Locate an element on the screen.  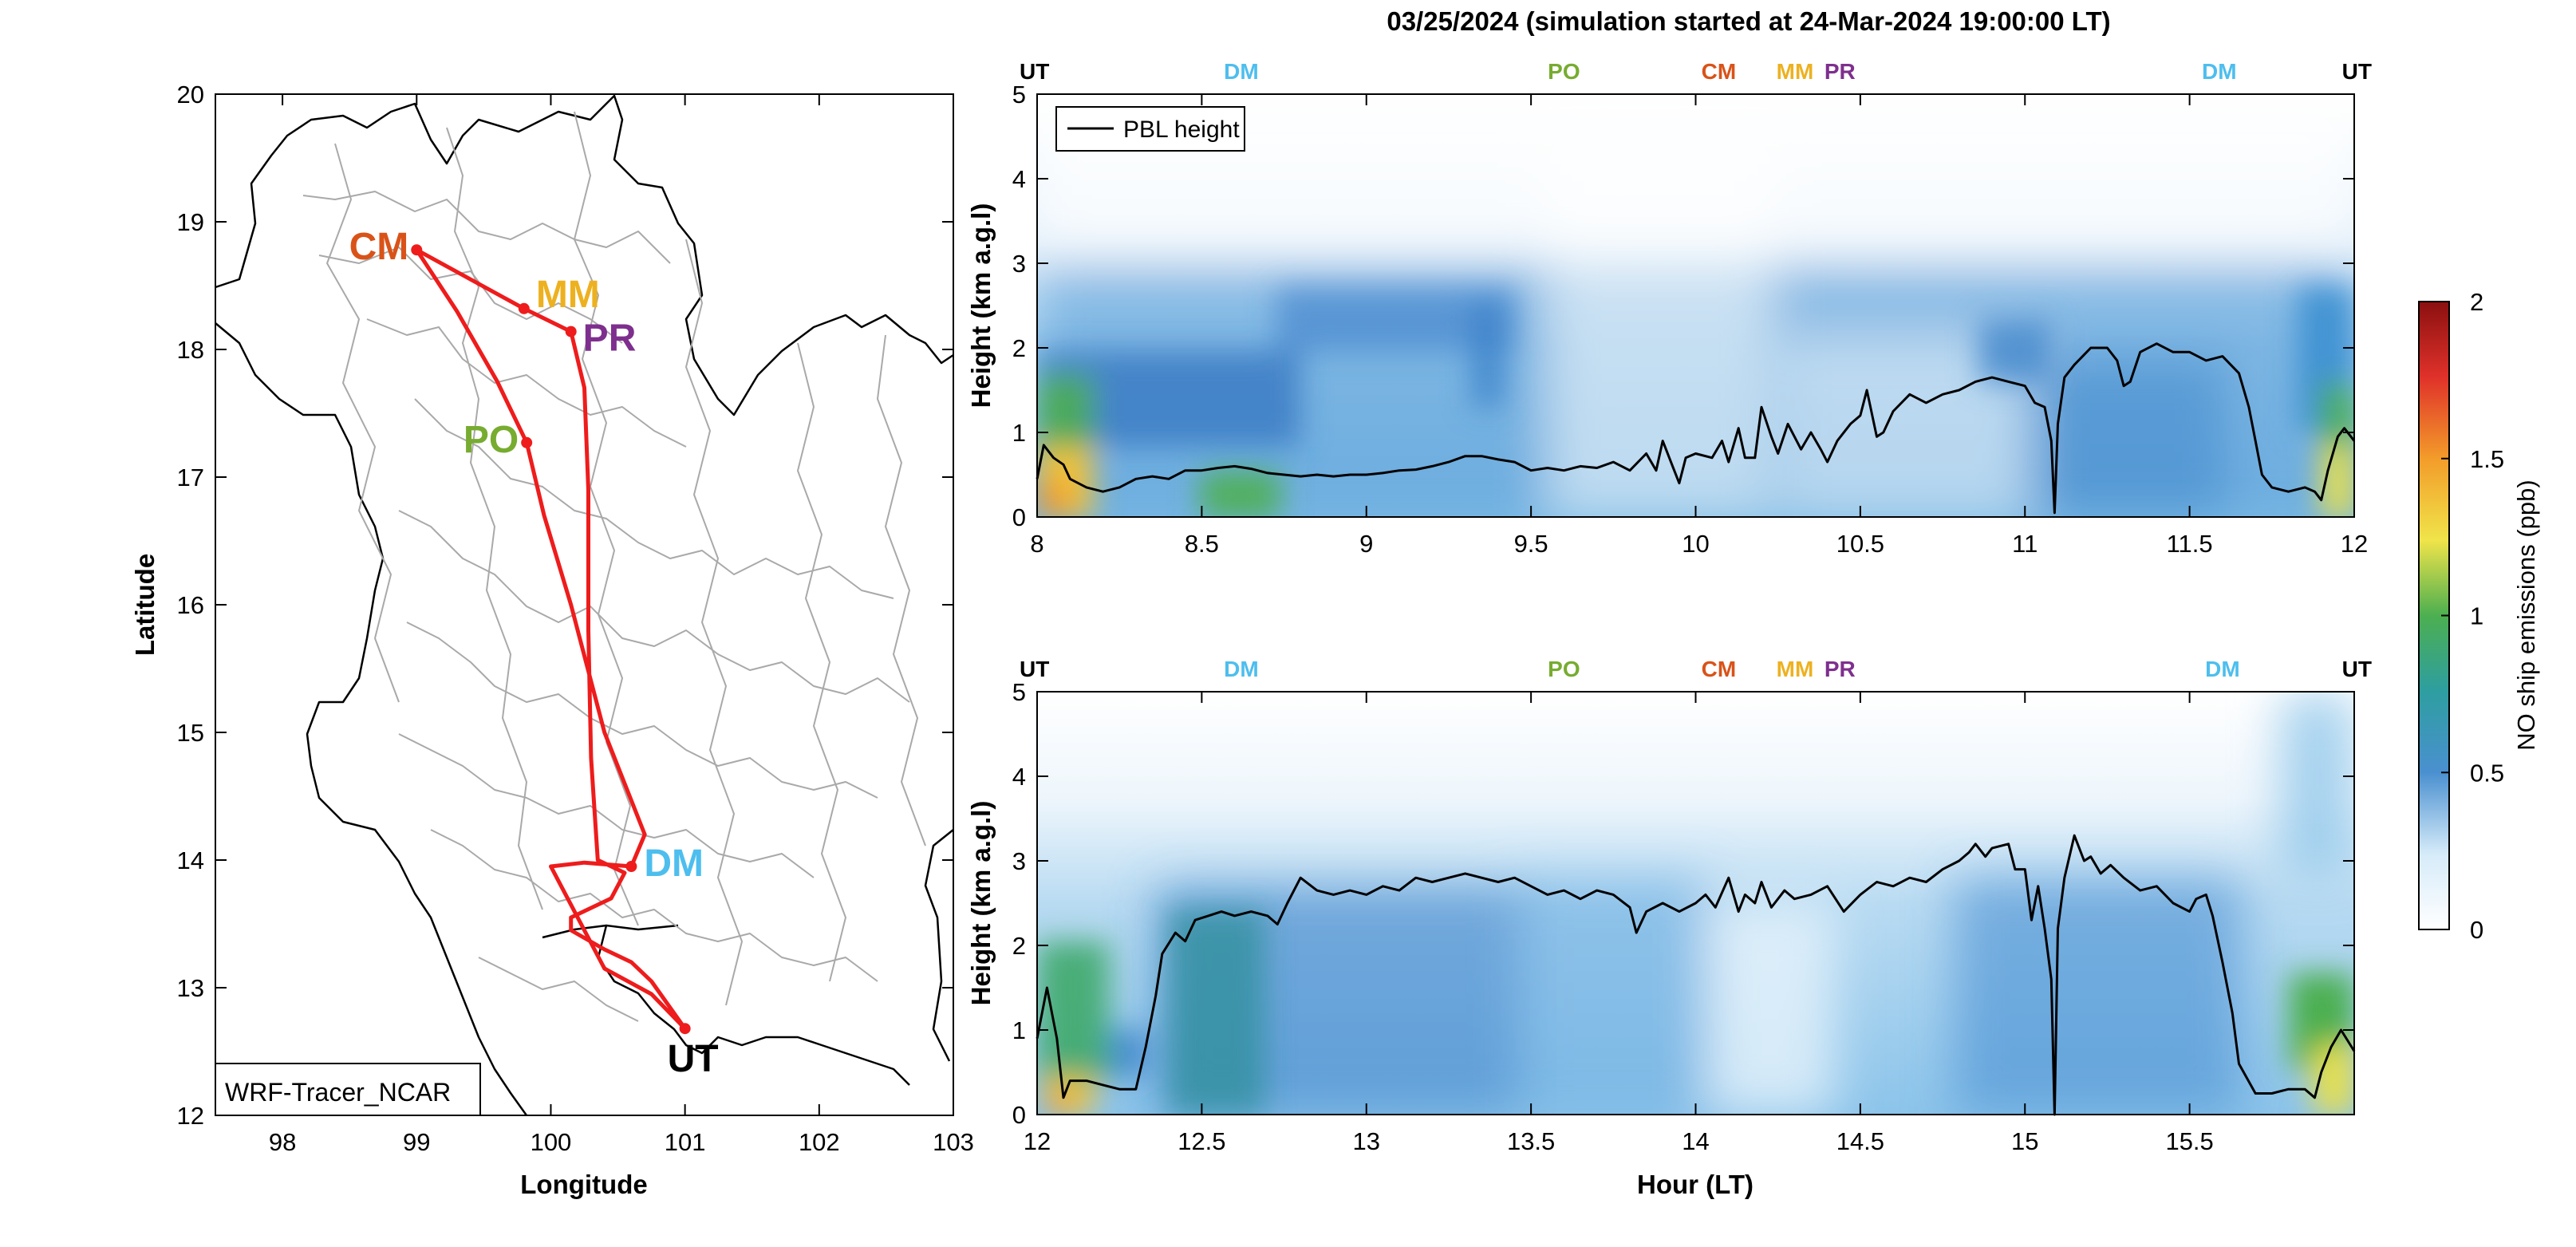
top-y-tick-label: 3 is located at coordinates (1019, 264).